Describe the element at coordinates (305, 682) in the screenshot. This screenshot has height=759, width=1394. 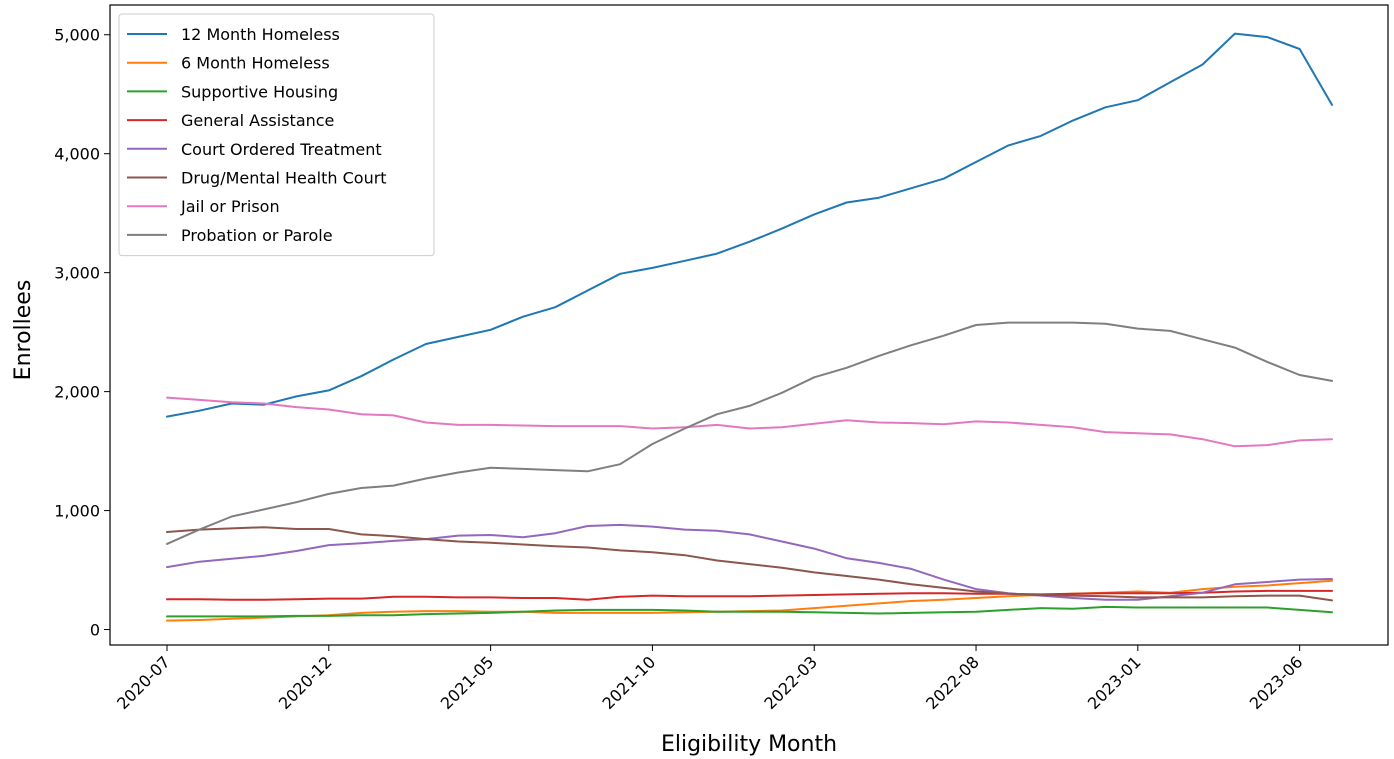
I see `x-tick-label: 2020-12` at that location.